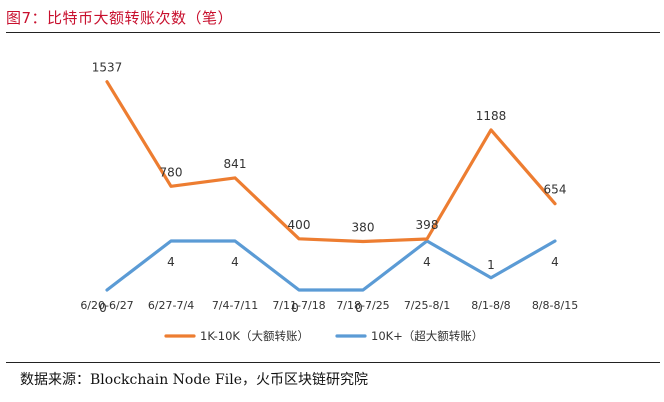 The height and width of the screenshot is (402, 664). I want to click on legend-label-orange: 1K-10K（大额转账）, so click(254, 336).